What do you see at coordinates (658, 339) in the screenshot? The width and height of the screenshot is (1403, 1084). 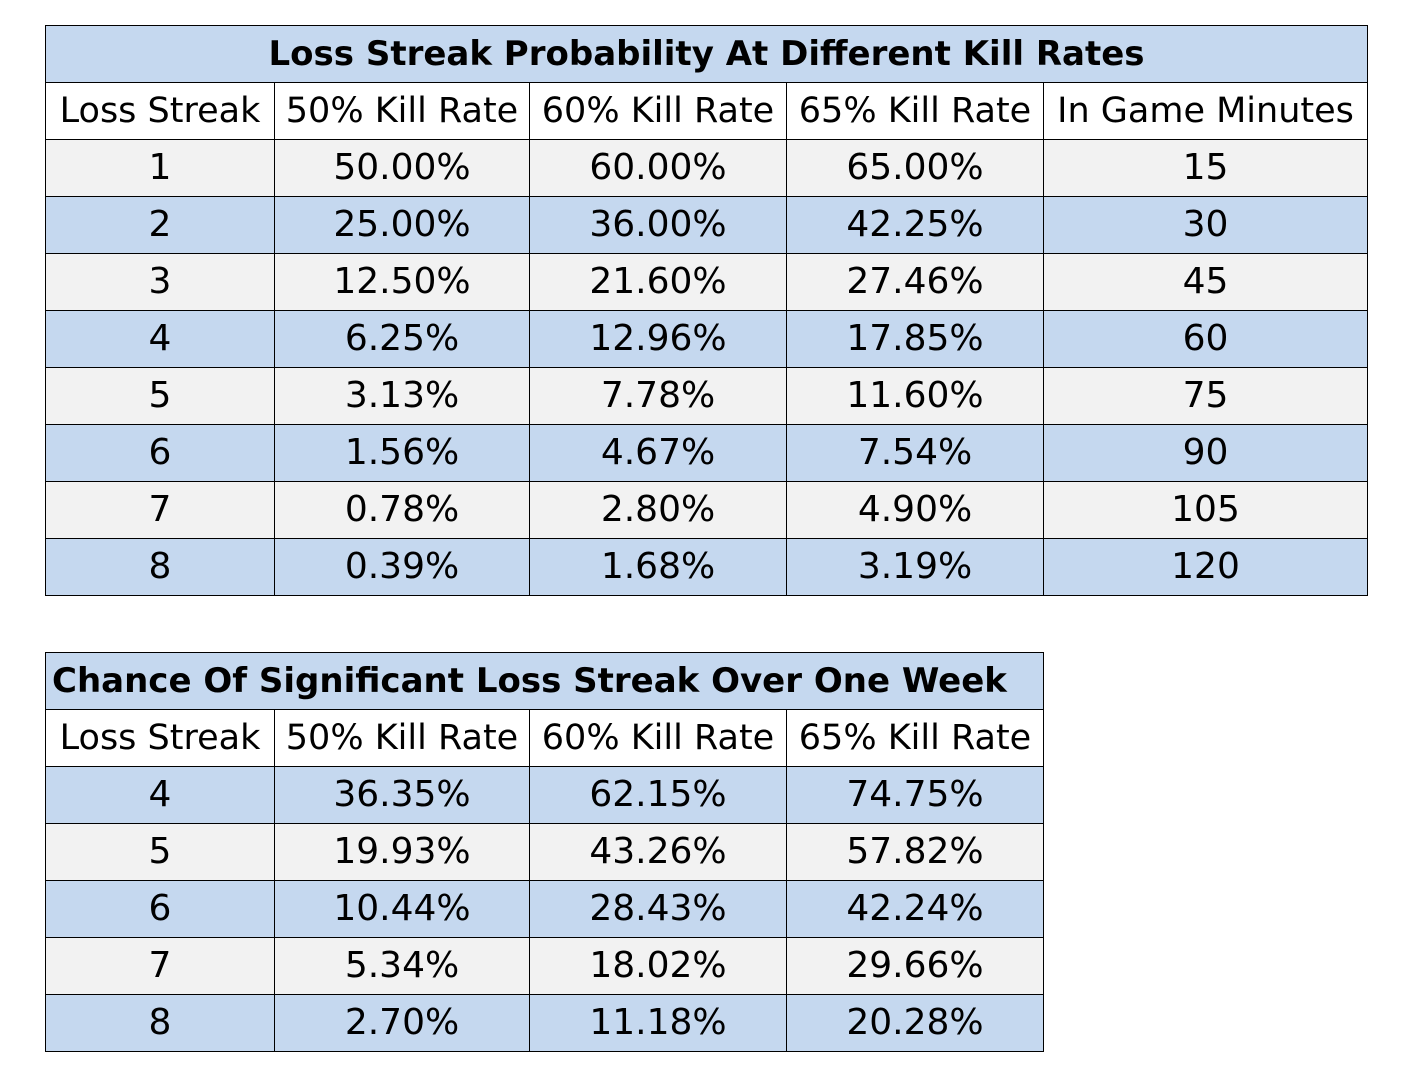 I see `table-cell: 12.96%` at bounding box center [658, 339].